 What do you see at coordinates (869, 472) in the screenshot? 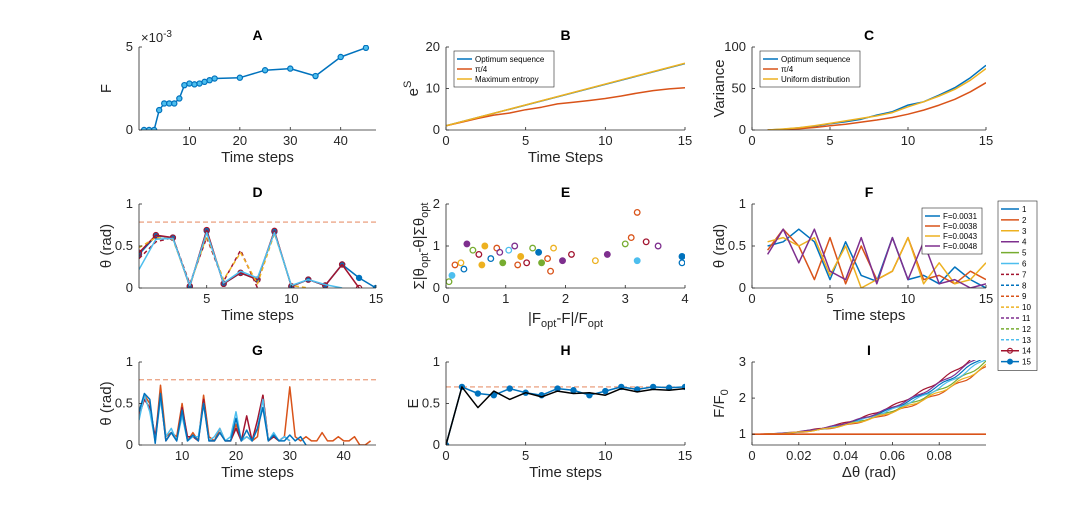
I see `x-axis-label: Δθ (rad)` at bounding box center [869, 472].